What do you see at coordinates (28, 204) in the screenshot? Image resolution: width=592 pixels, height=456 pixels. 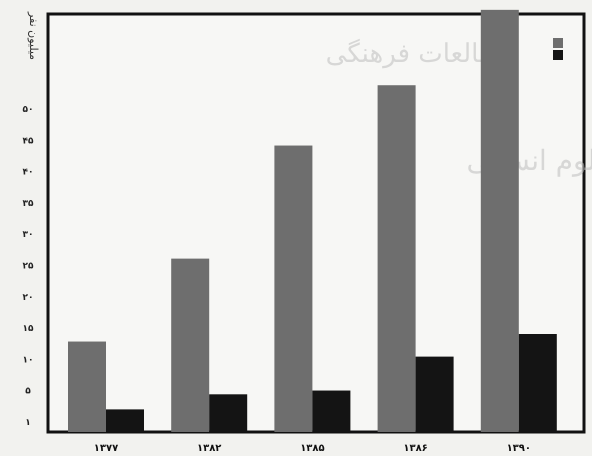 I see `y-tick-label: ۳۵` at bounding box center [28, 204].